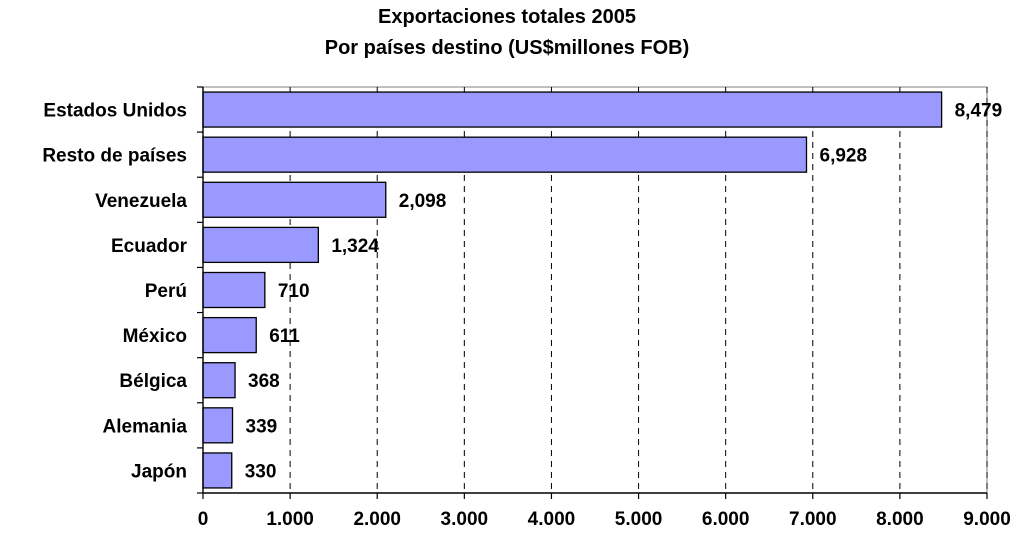  Describe the element at coordinates (465, 519) in the screenshot. I see `x-tick-label: 3.000` at that location.